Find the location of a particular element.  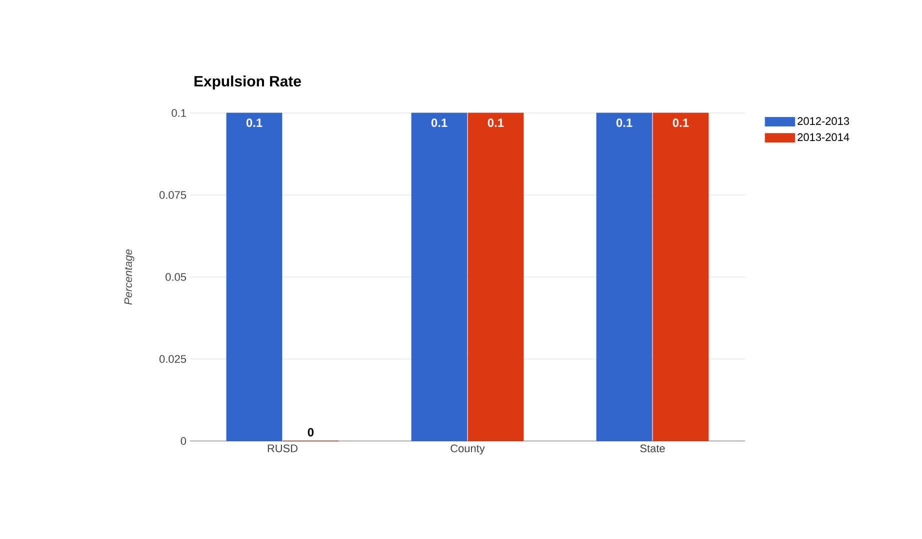

y-tick-label: 0.075 is located at coordinates (172, 195).